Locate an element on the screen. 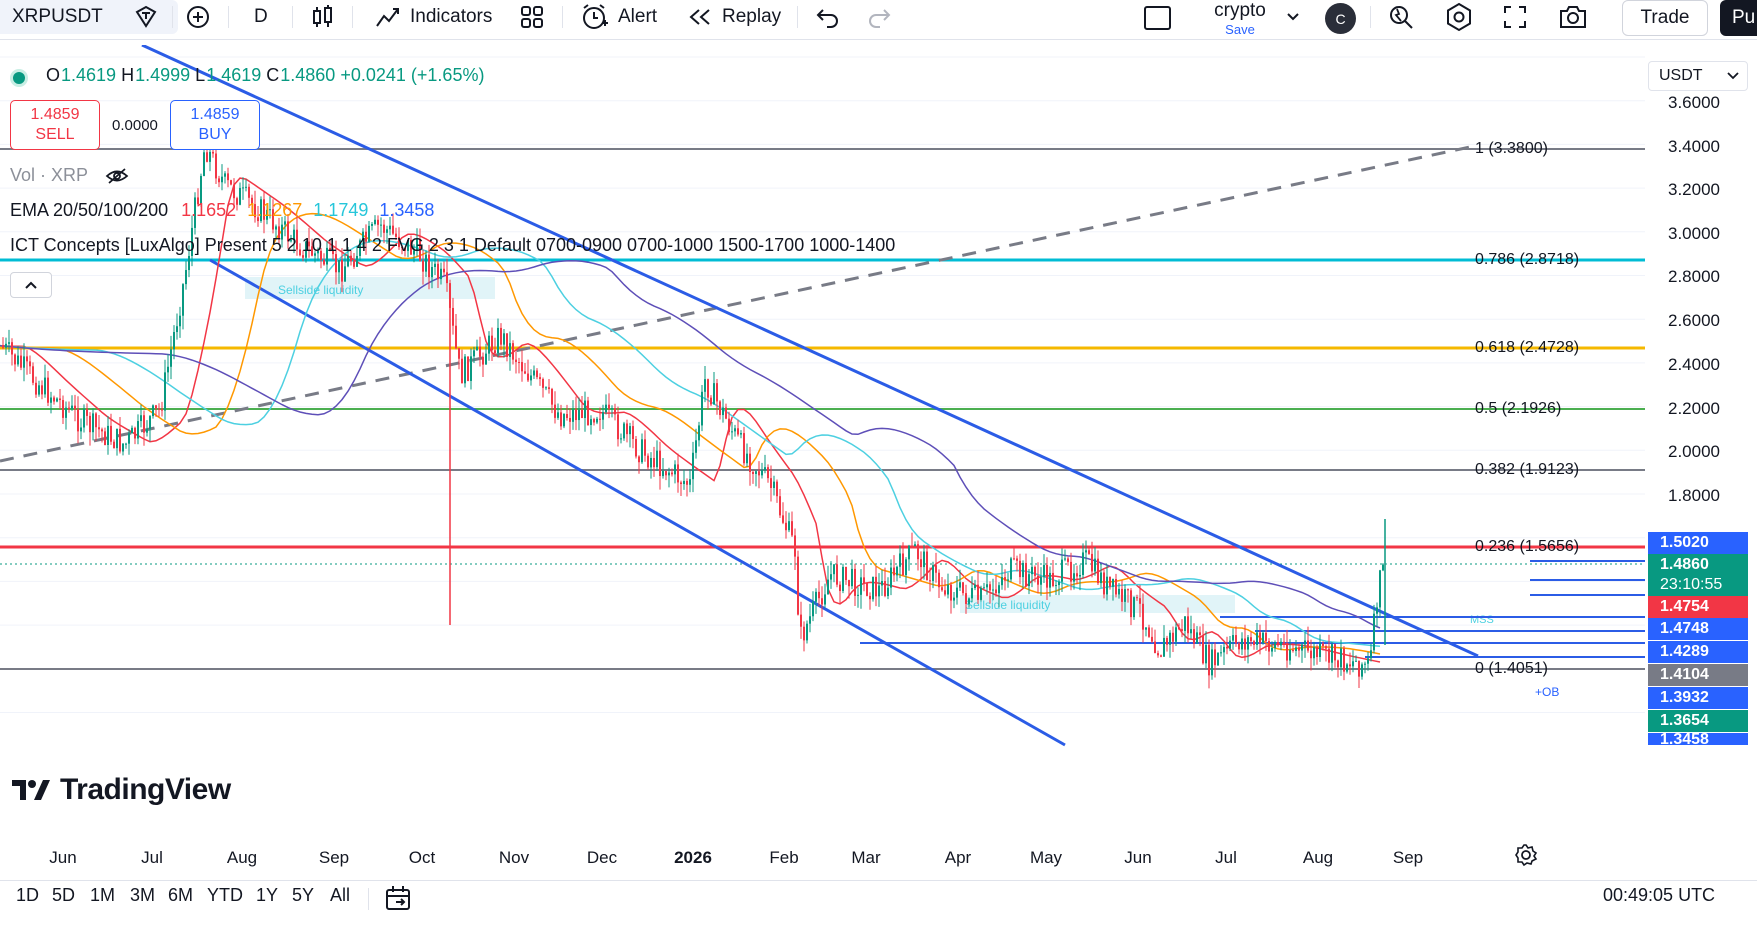 The height and width of the screenshot is (926, 1757). compare-symbol-icon is located at coordinates (146, 17).